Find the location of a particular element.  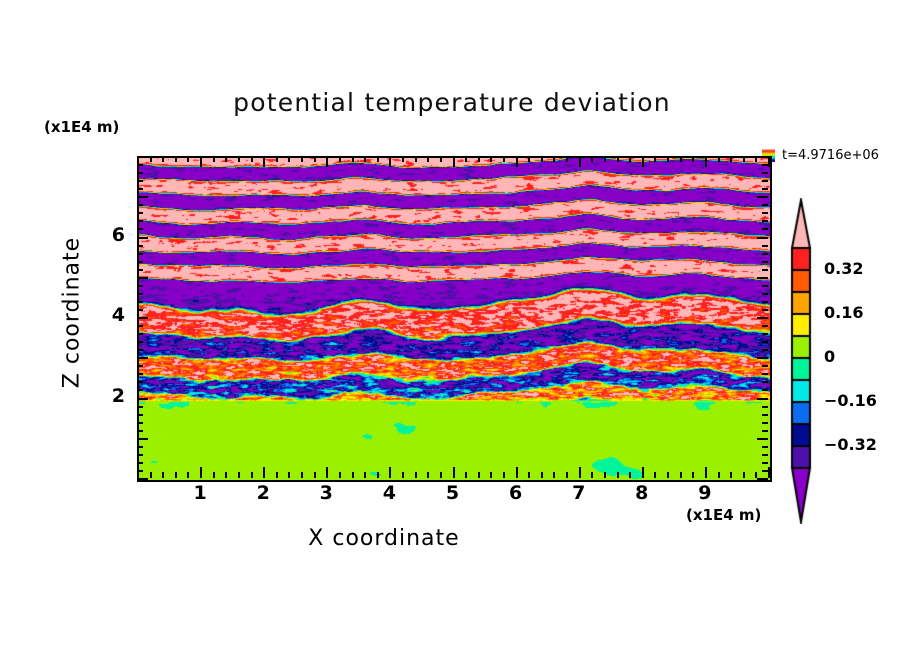

x-axis-title: X coordinate is located at coordinates (384, 538).